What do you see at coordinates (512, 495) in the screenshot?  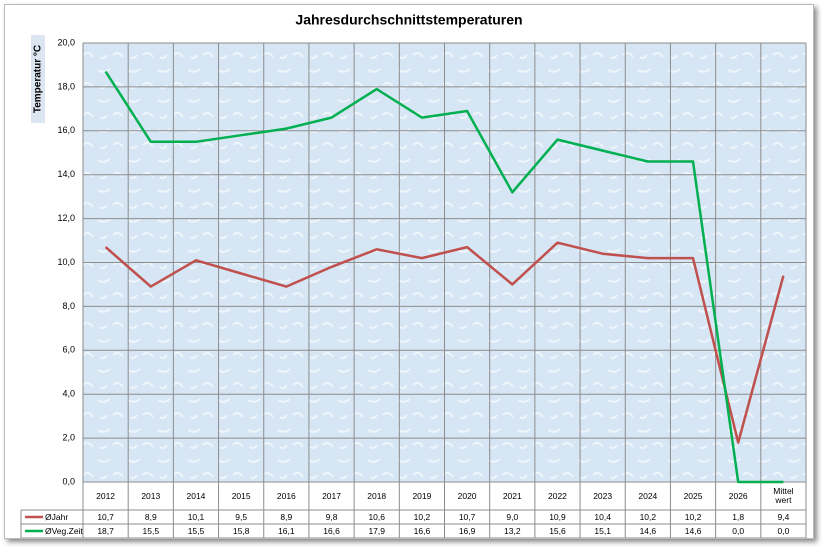 I see `x-tick-label: 2021` at bounding box center [512, 495].